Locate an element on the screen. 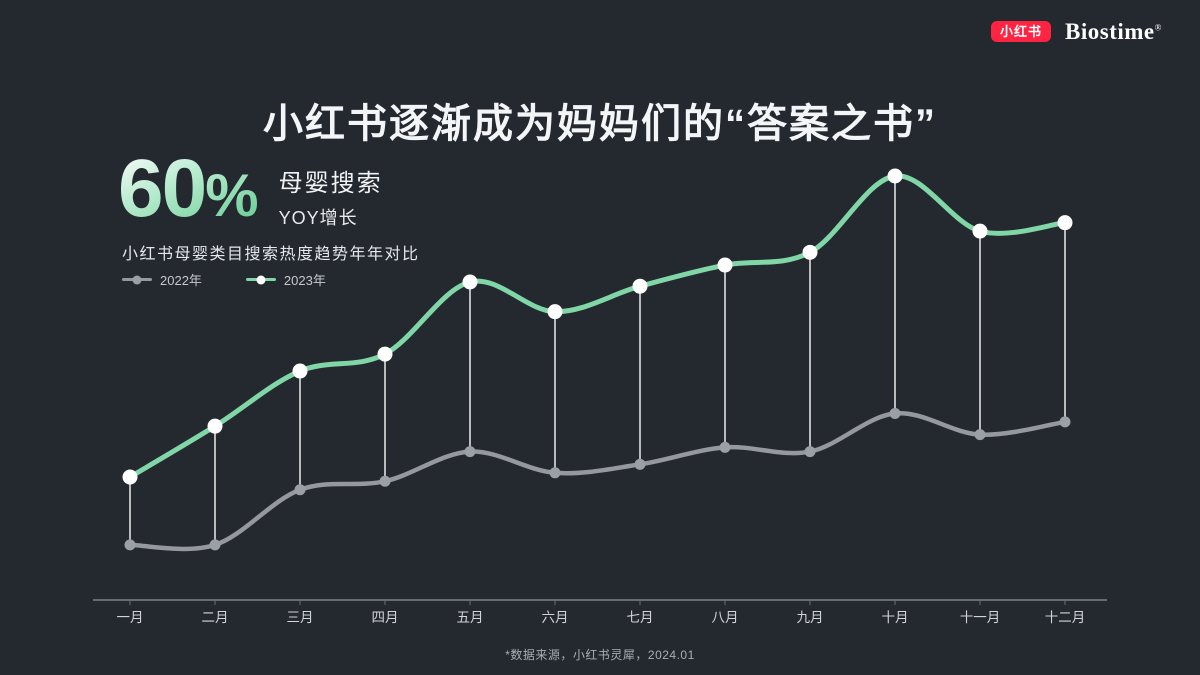 This screenshot has width=1200, height=675. x-axis-label: 十一月 is located at coordinates (980, 617).